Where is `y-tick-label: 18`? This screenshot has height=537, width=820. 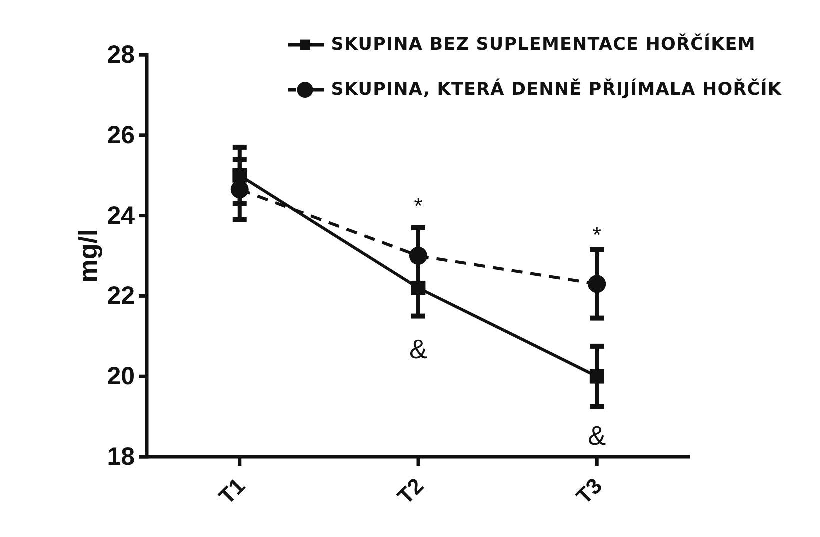 y-tick-label: 18 is located at coordinates (121, 457).